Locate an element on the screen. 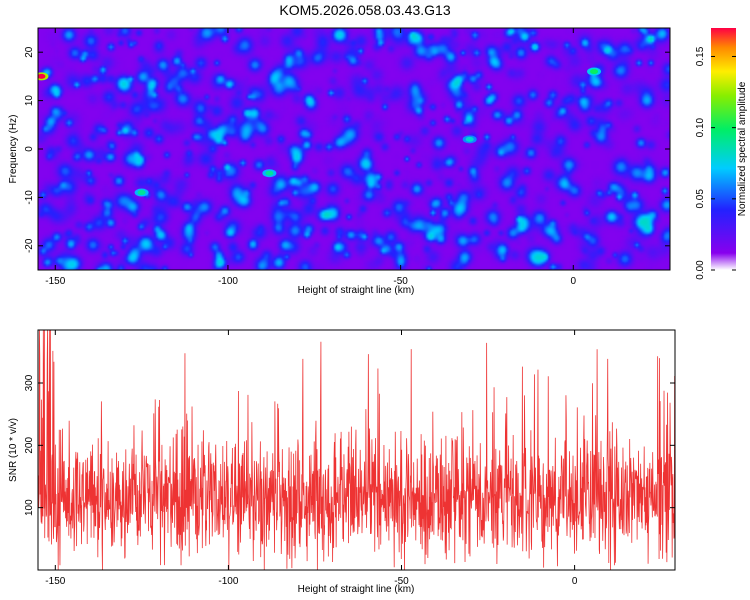 The height and width of the screenshot is (600, 750). colorbar-tick-label: 0.15 is located at coordinates (700, 56).